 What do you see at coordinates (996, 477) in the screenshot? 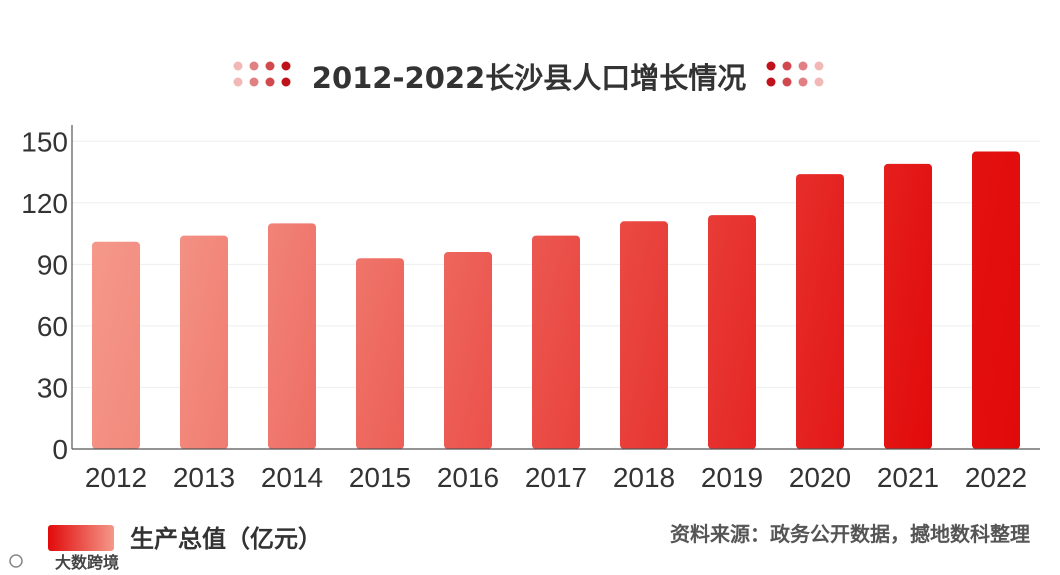
I see `x-tick-label: 2022` at bounding box center [996, 477].